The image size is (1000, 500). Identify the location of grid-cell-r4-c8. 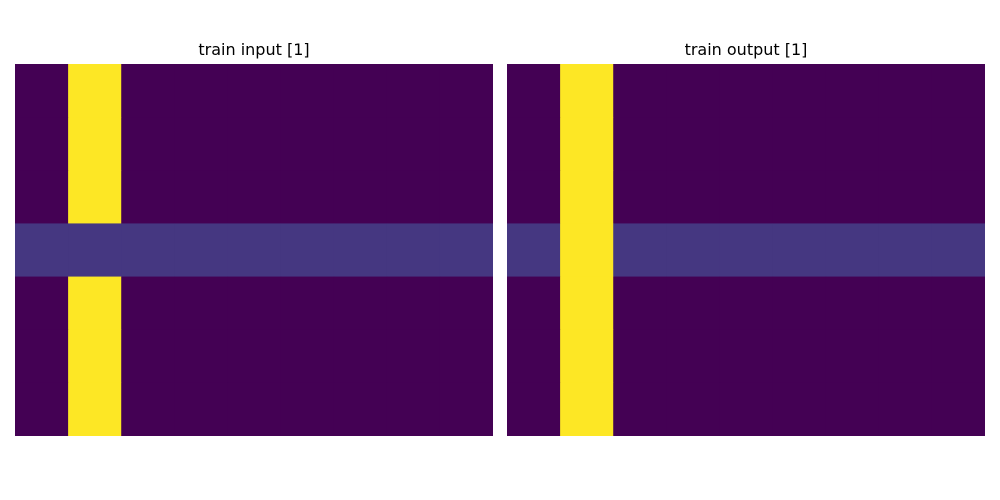
(958, 303).